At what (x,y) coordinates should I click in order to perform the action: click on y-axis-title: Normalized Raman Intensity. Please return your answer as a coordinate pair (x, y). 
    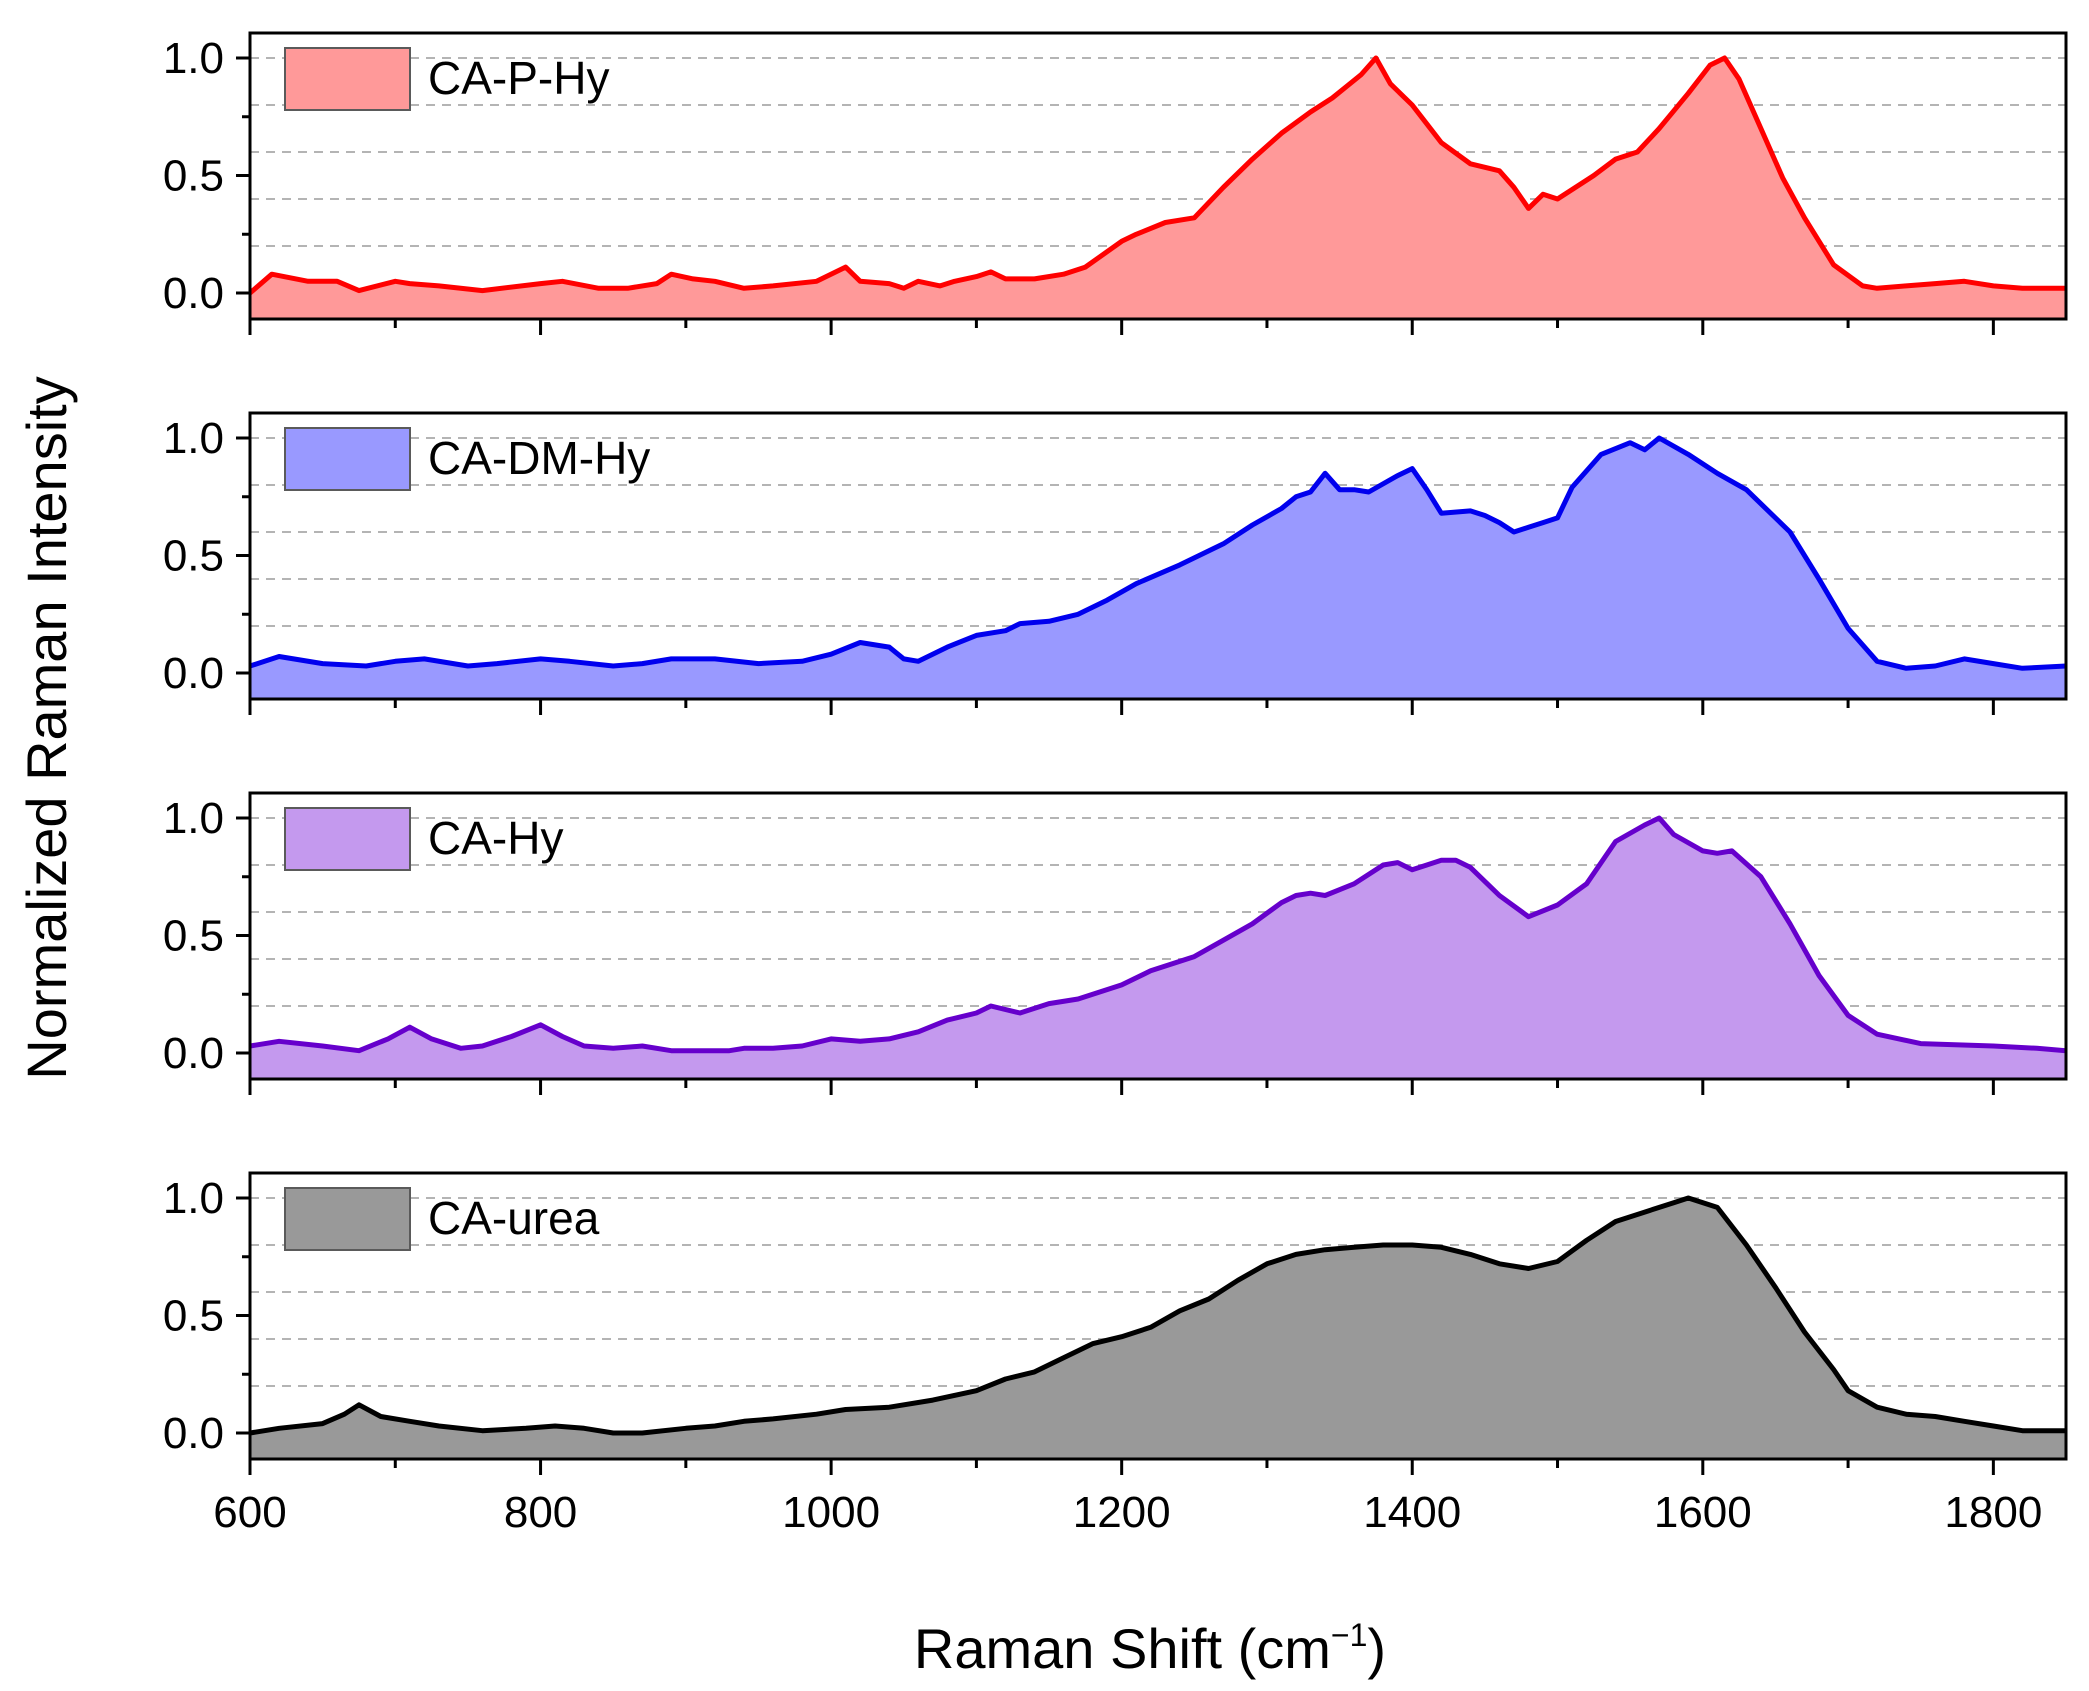
    Looking at the image, I should click on (46, 727).